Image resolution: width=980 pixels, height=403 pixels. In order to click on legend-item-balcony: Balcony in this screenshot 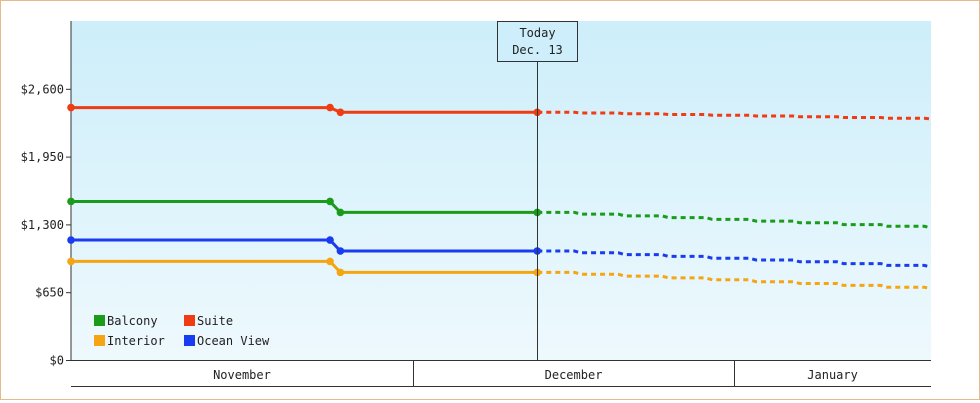, I will do `click(126, 321)`.